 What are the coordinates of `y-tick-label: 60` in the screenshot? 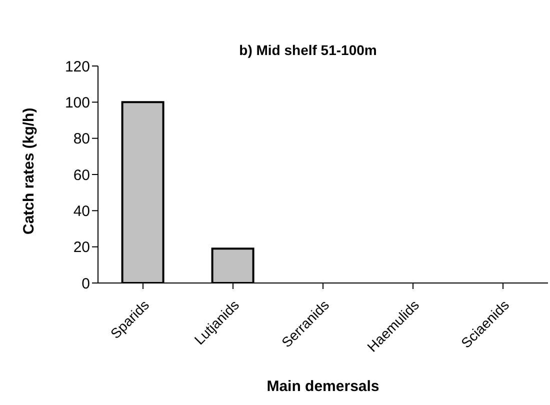 It's located at (81, 175).